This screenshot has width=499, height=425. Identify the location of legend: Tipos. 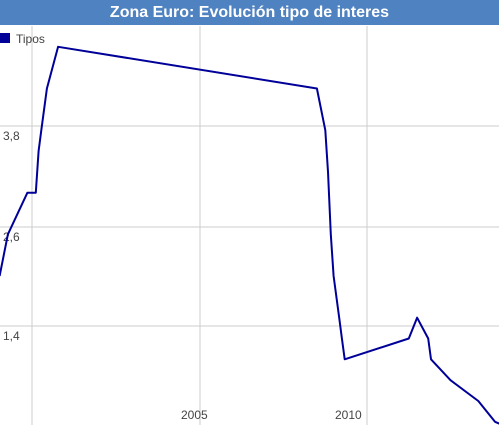
(22, 39).